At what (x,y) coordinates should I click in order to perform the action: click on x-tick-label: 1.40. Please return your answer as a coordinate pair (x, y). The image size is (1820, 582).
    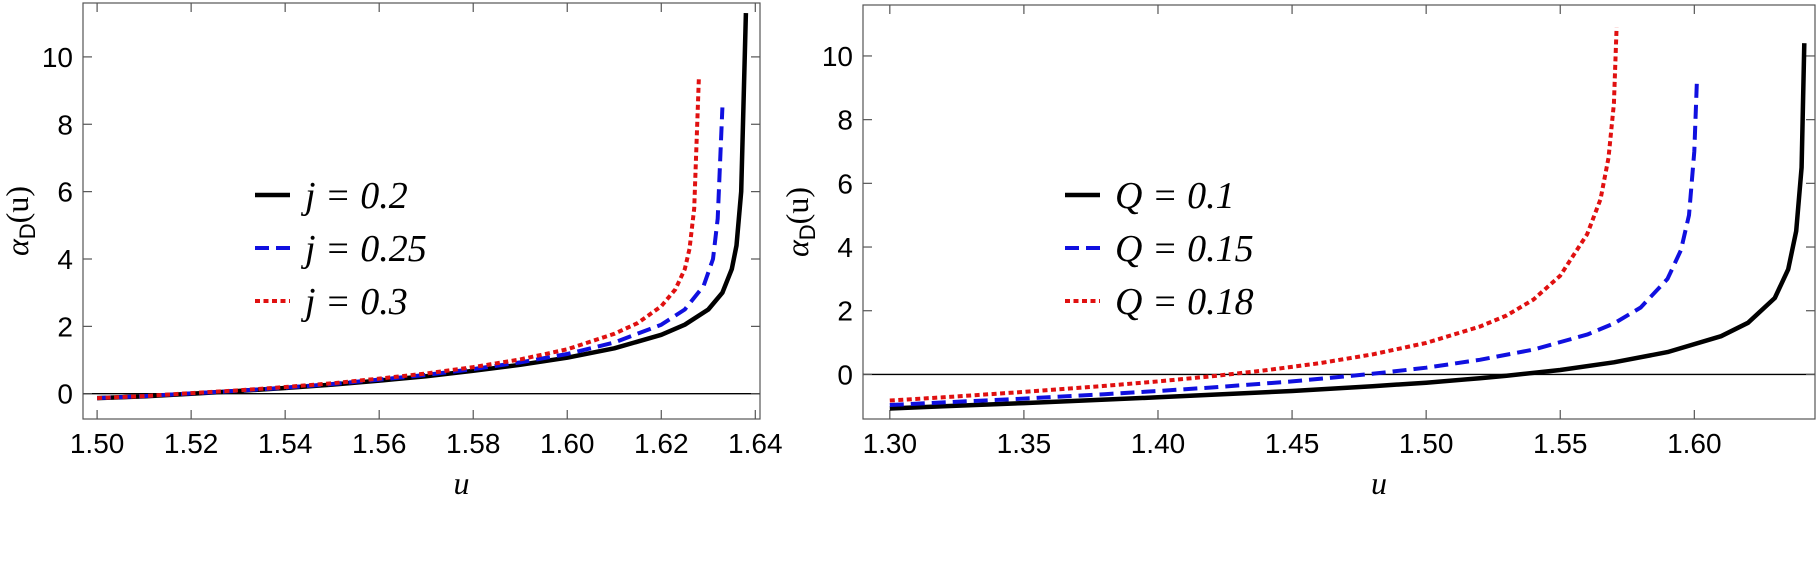
    Looking at the image, I should click on (1158, 443).